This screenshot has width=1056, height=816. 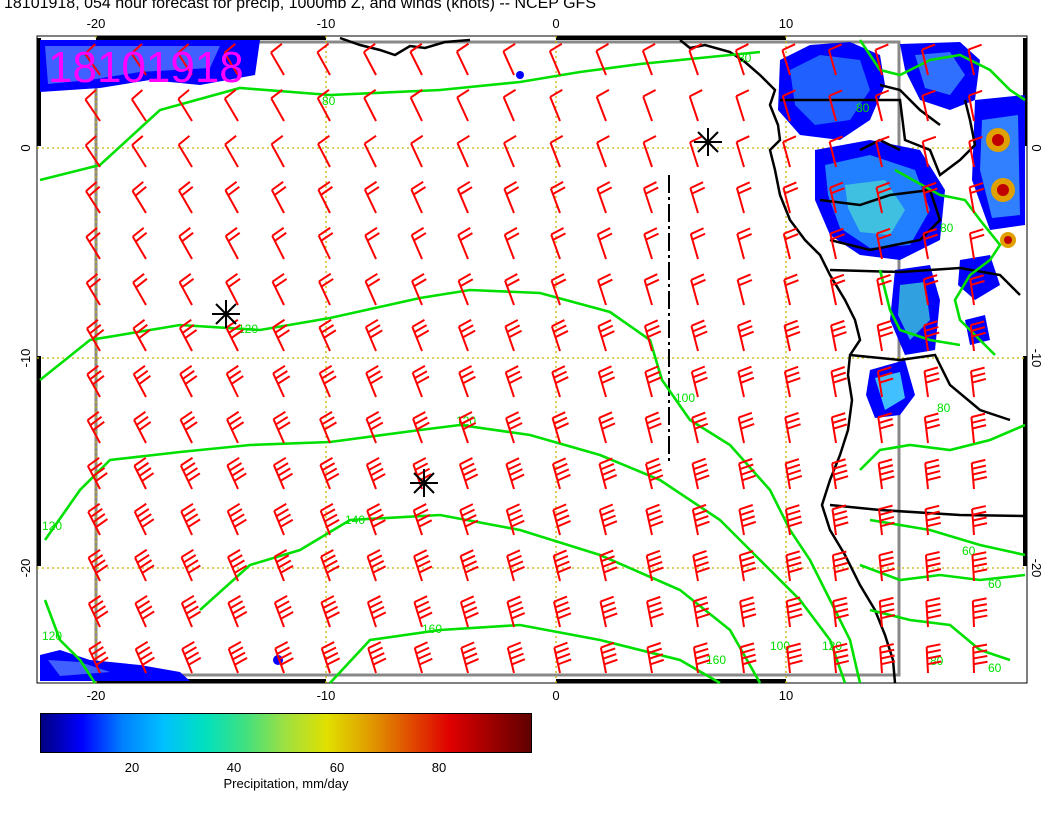 I want to click on left-tick-labels: 0 -10 -20, so click(x=25, y=360).